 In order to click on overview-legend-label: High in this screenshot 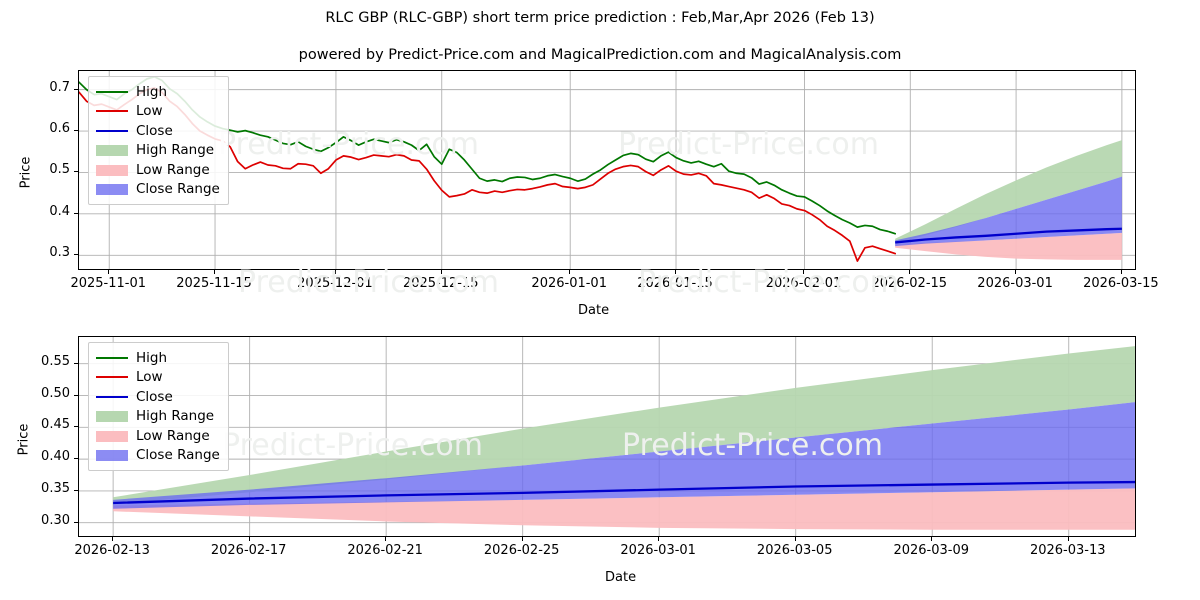, I will do `click(152, 91)`.